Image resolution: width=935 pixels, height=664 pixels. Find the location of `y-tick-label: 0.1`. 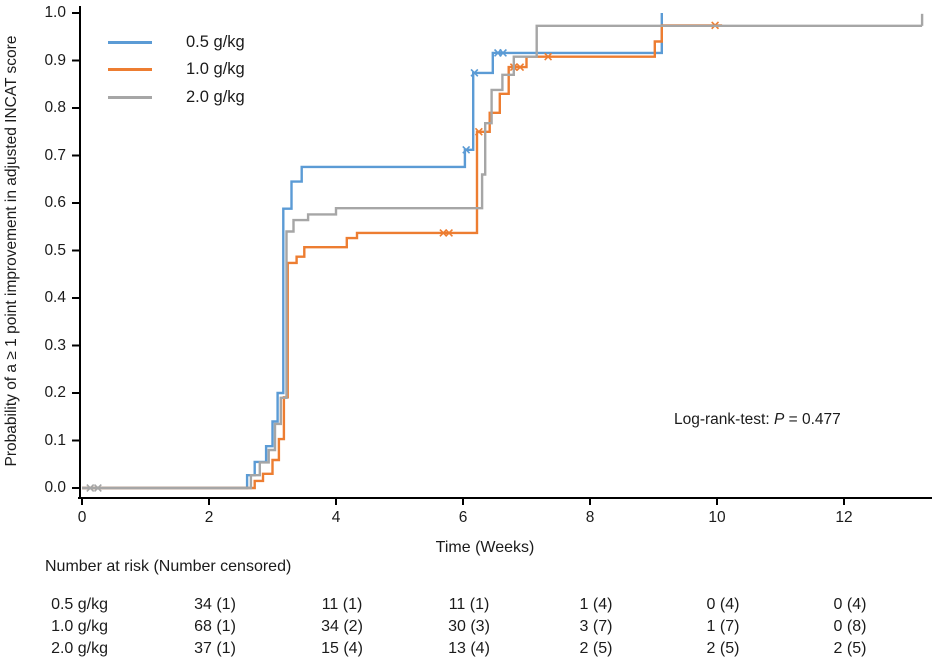

y-tick-label: 0.1 is located at coordinates (55, 440).